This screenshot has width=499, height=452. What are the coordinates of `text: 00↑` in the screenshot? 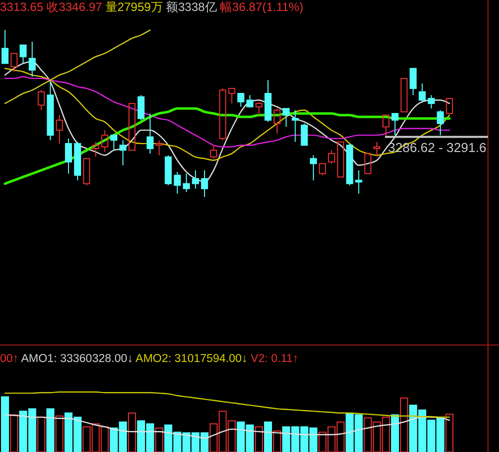 It's located at (9, 359).